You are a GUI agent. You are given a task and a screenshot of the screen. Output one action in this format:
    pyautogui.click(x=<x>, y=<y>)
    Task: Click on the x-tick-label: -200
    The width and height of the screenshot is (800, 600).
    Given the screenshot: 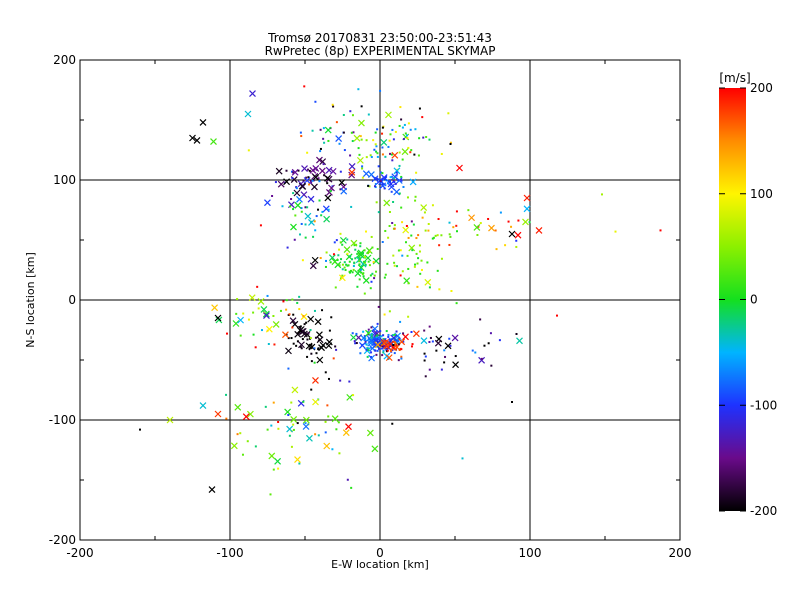 What is the action you would take?
    pyautogui.click(x=79, y=553)
    